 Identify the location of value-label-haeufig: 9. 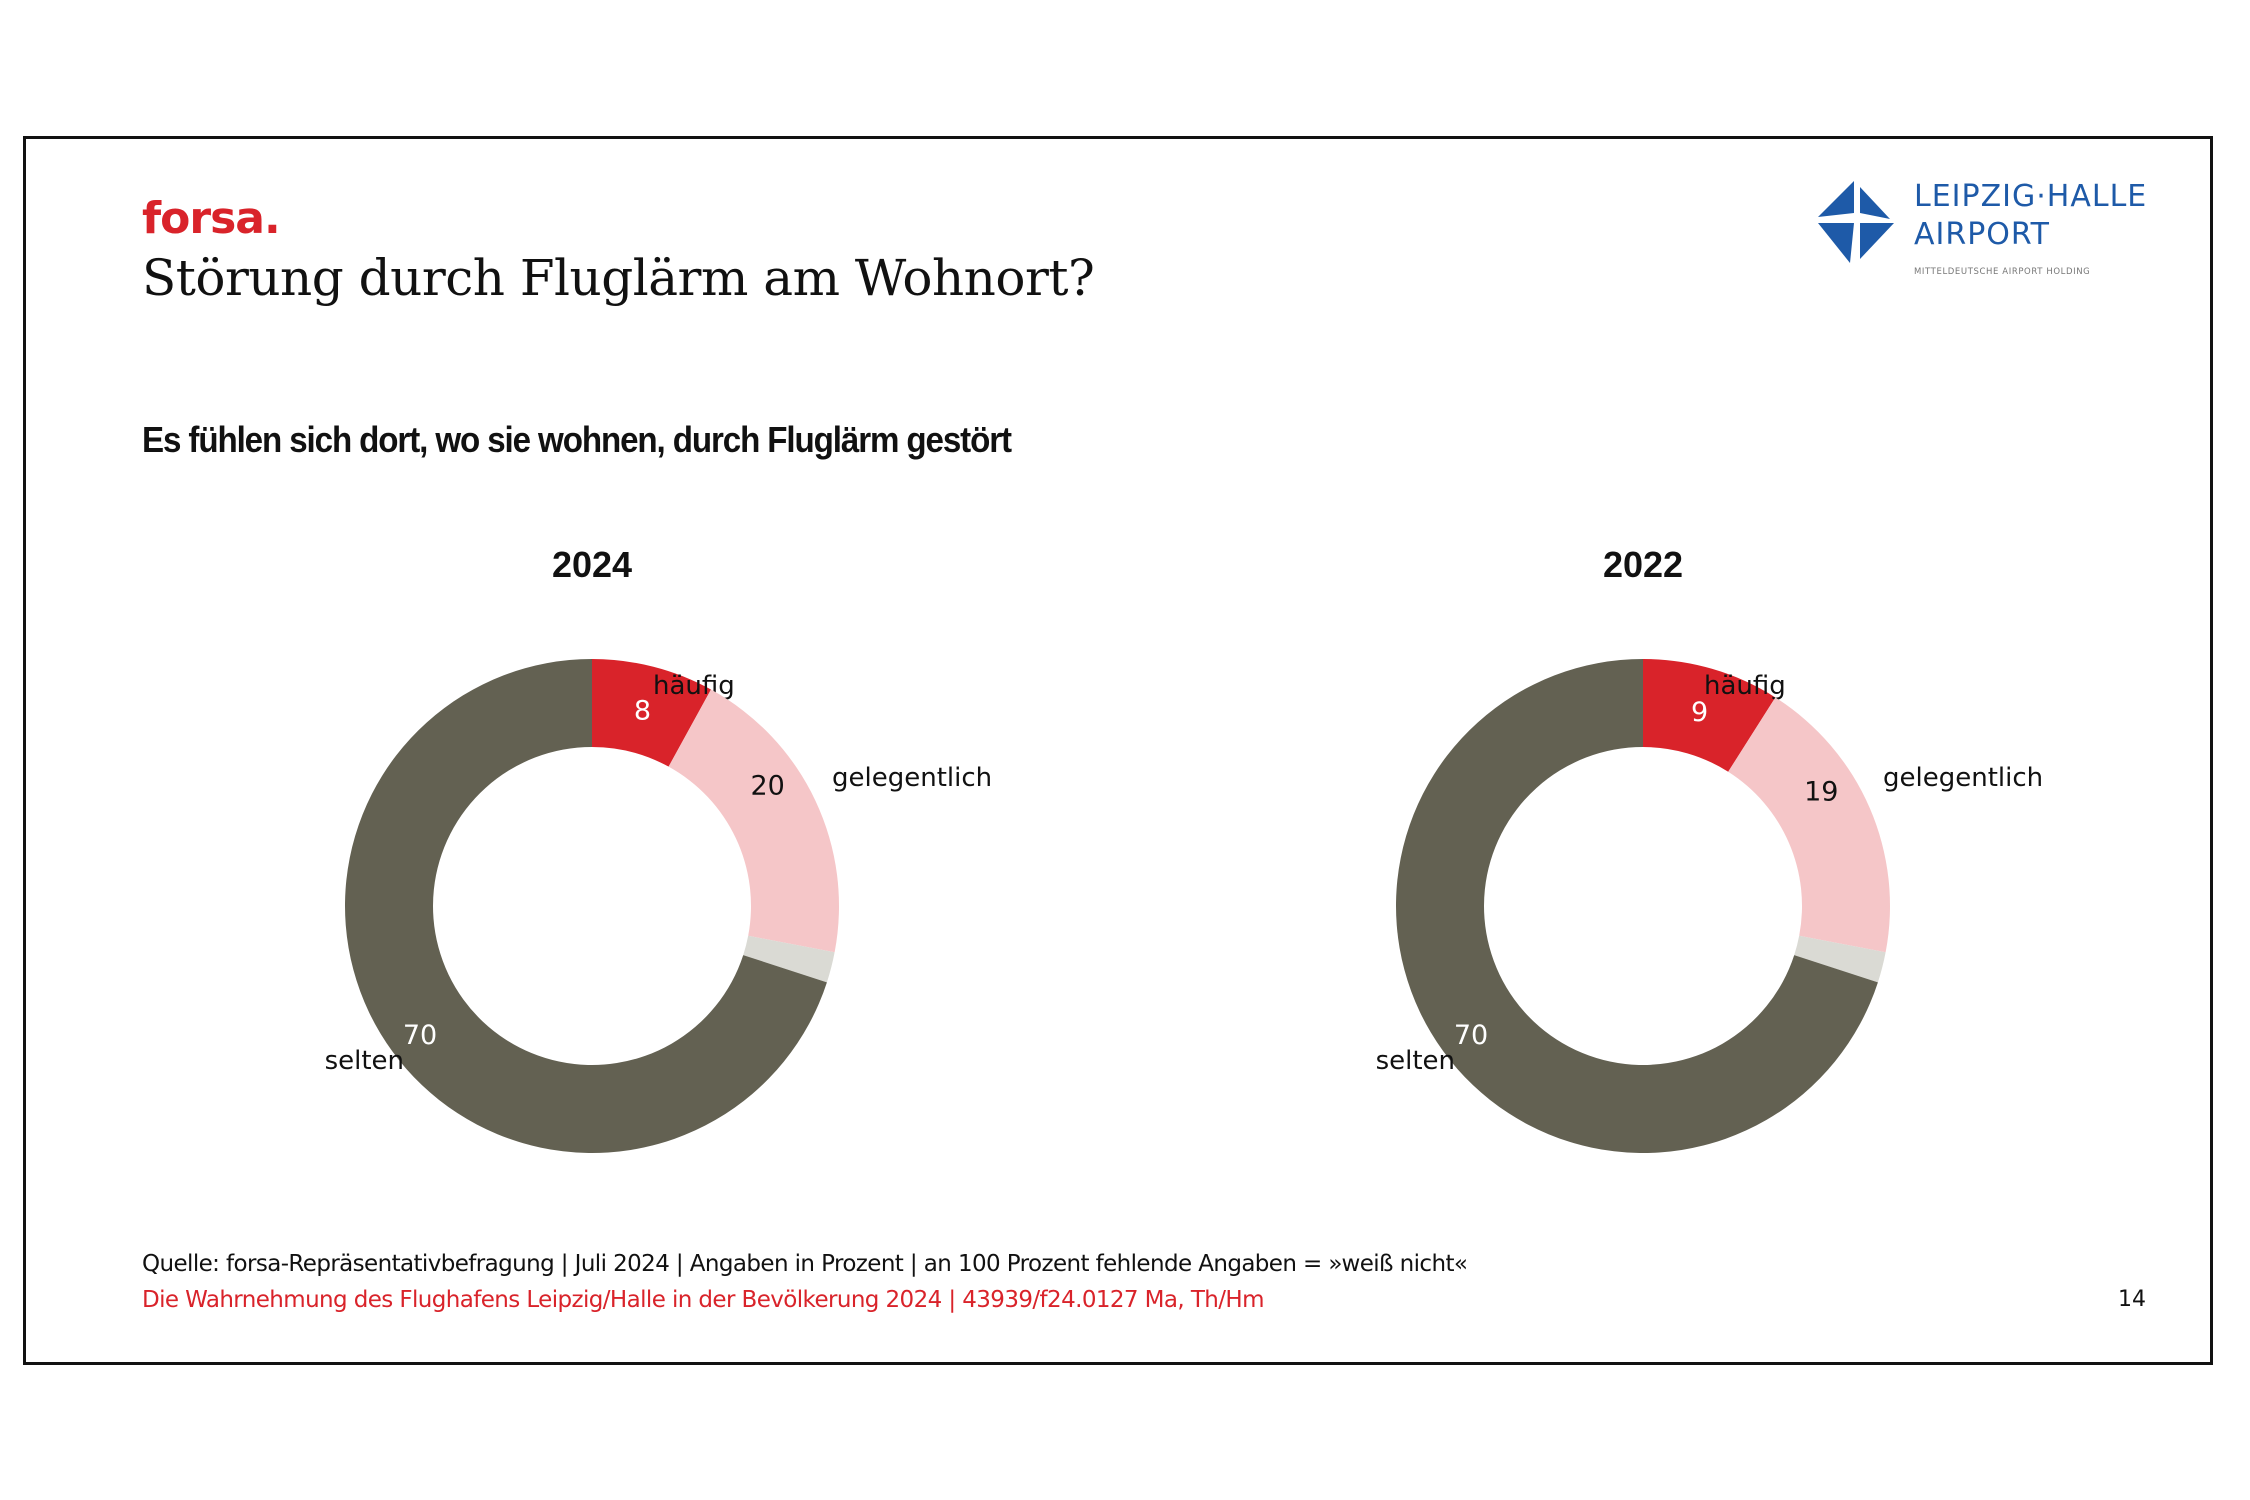
(1699, 712).